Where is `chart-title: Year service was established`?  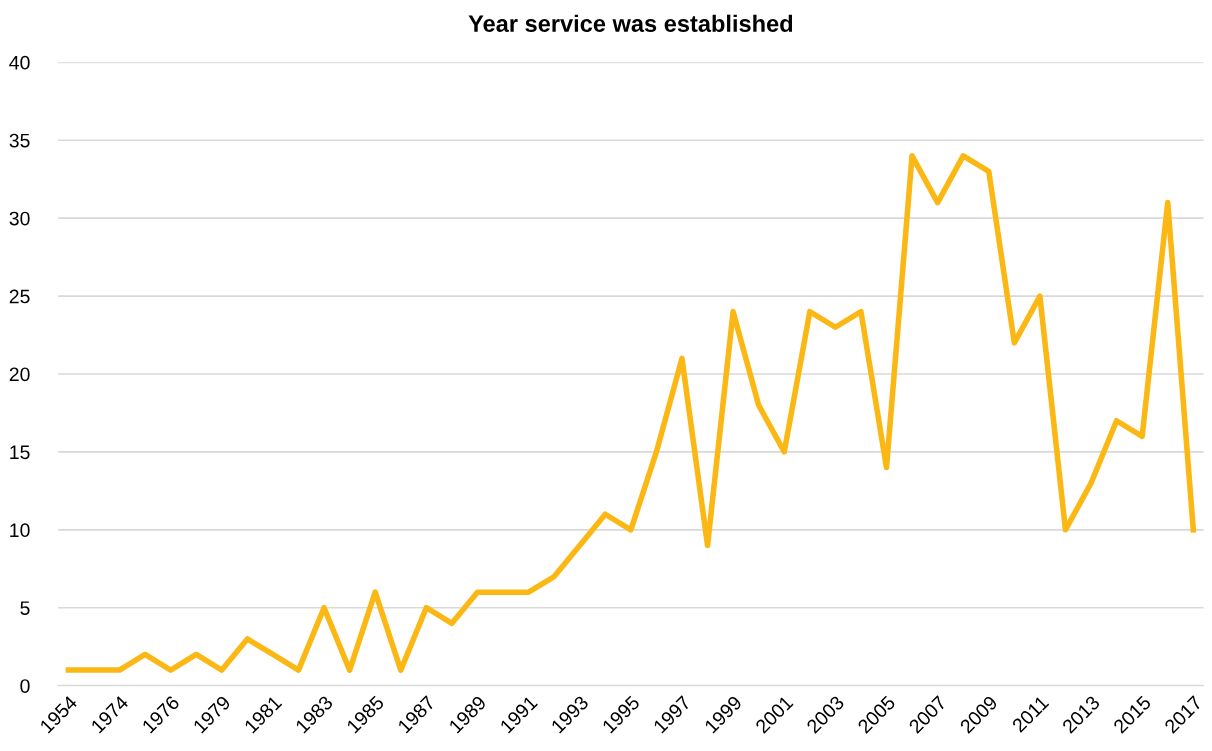
chart-title: Year service was established is located at coordinates (630, 23).